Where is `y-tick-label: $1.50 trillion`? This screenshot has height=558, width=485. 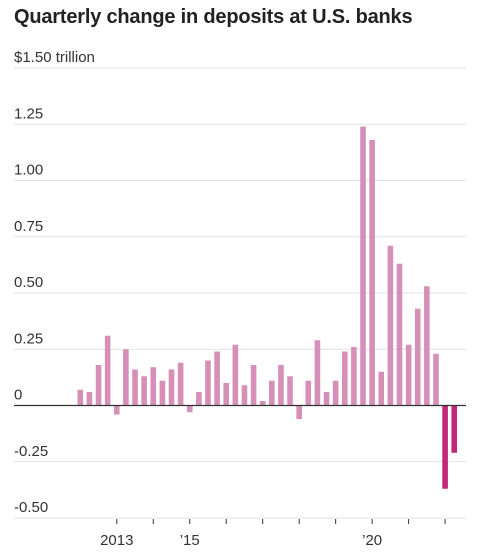 y-tick-label: $1.50 trillion is located at coordinates (54, 57).